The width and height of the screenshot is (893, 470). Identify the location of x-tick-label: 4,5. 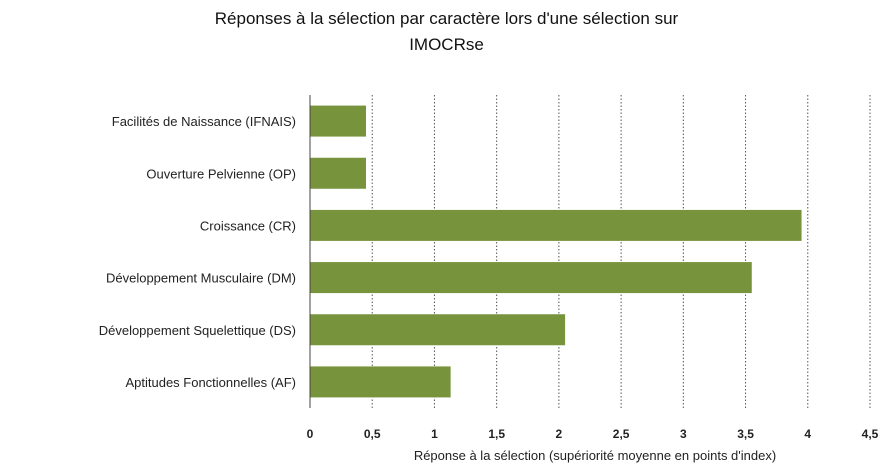
(870, 434).